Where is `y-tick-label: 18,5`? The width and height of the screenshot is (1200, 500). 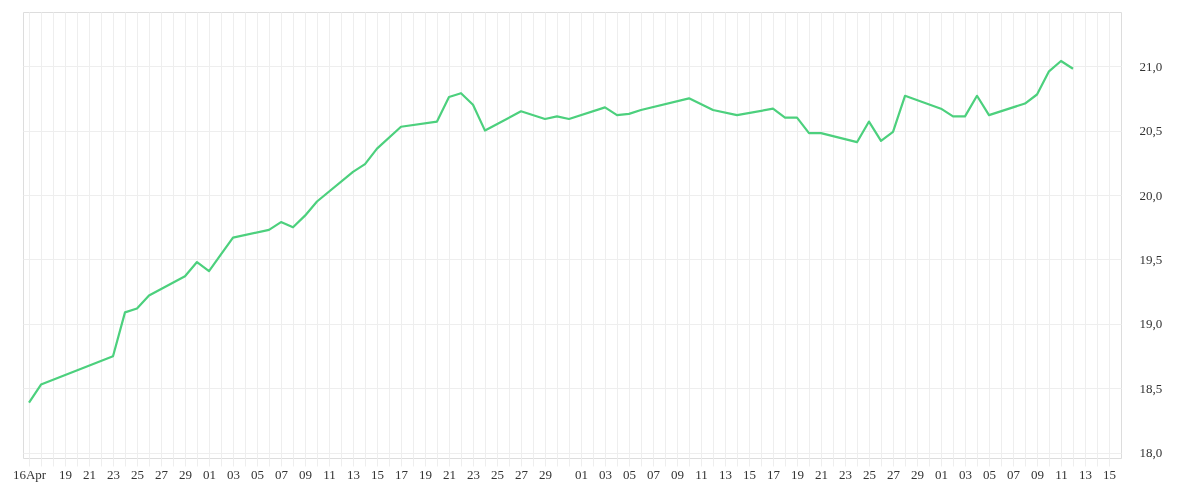
y-tick-label: 18,5 is located at coordinates (1151, 388).